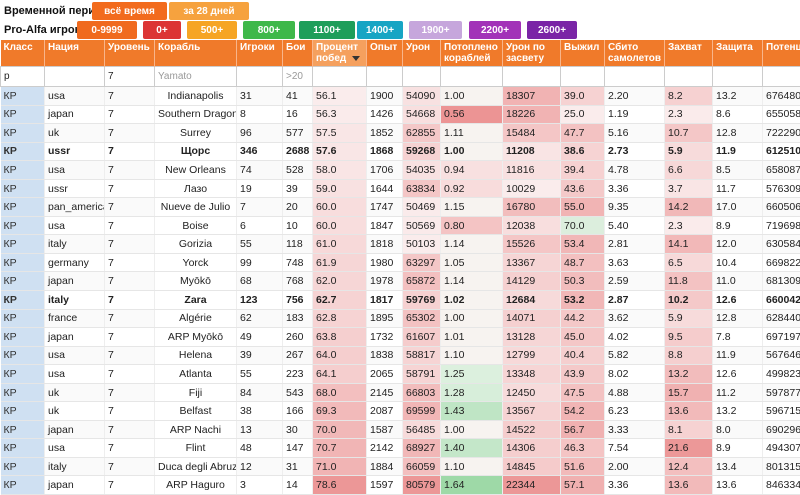  I want to click on cell-players: 49, so click(260, 337).